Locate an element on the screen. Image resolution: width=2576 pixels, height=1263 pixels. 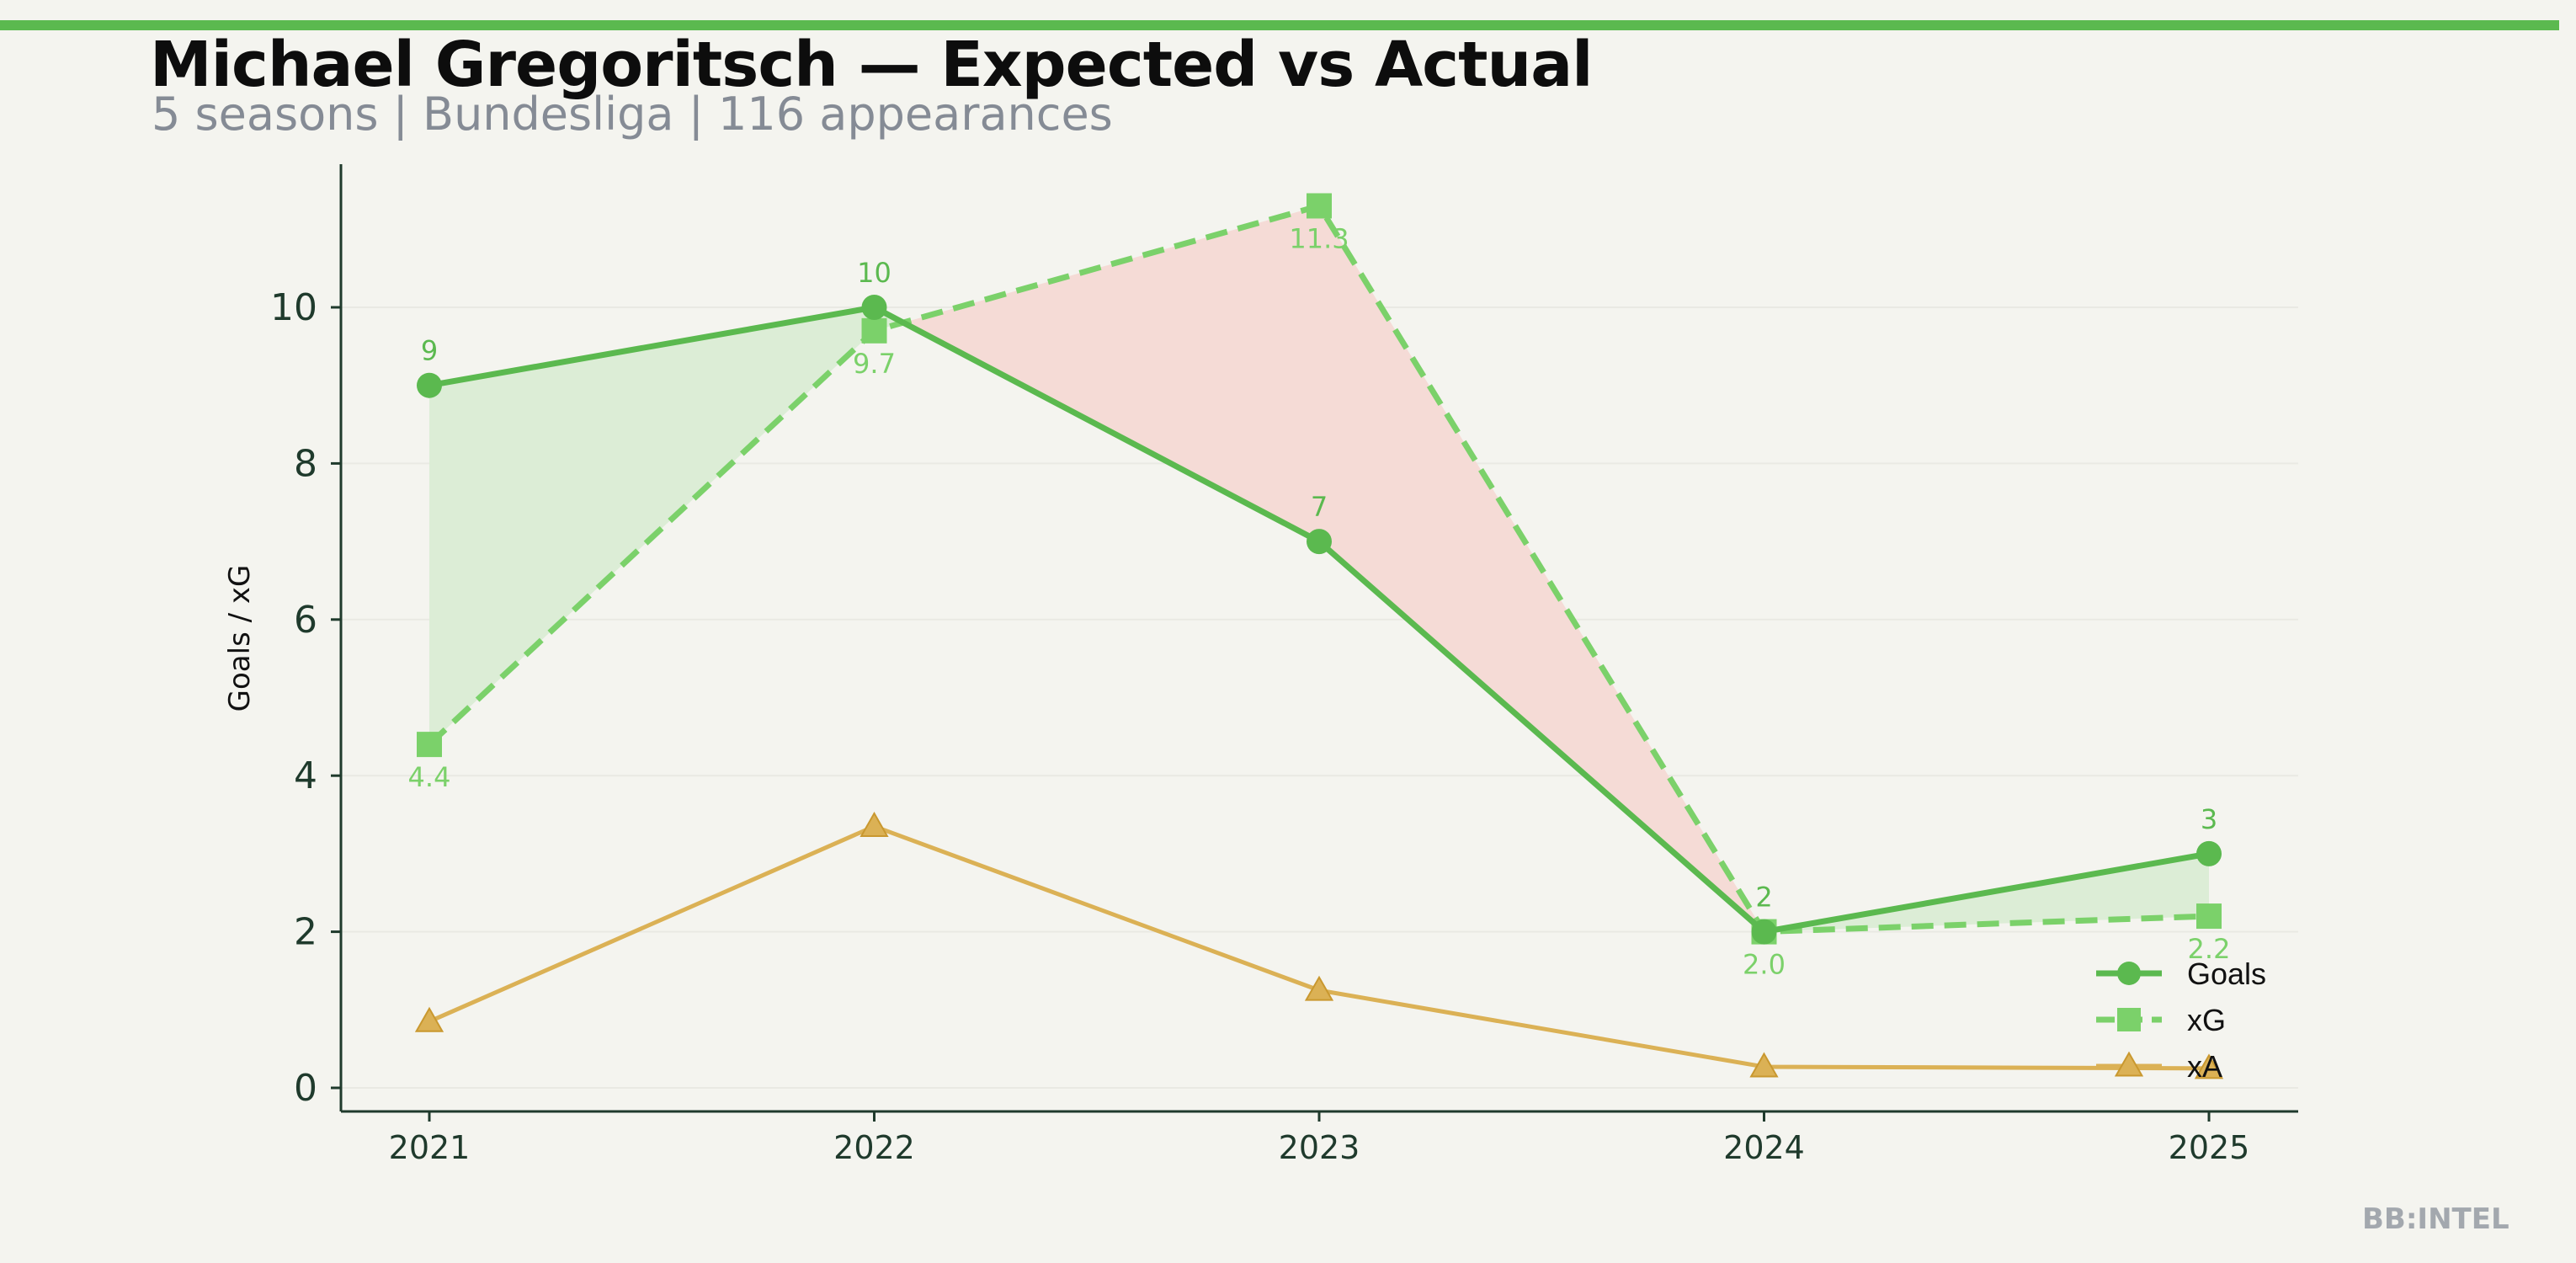
y-tick-label: 10 is located at coordinates (294, 307).